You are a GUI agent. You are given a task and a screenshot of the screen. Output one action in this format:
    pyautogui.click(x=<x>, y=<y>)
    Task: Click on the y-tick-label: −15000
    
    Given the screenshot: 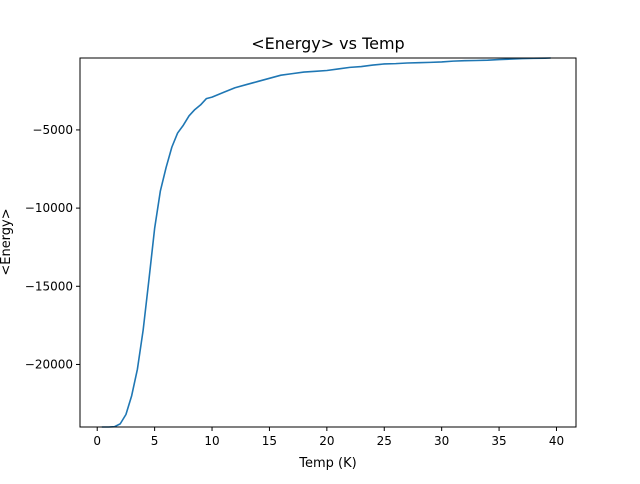 What is the action you would take?
    pyautogui.click(x=49, y=286)
    